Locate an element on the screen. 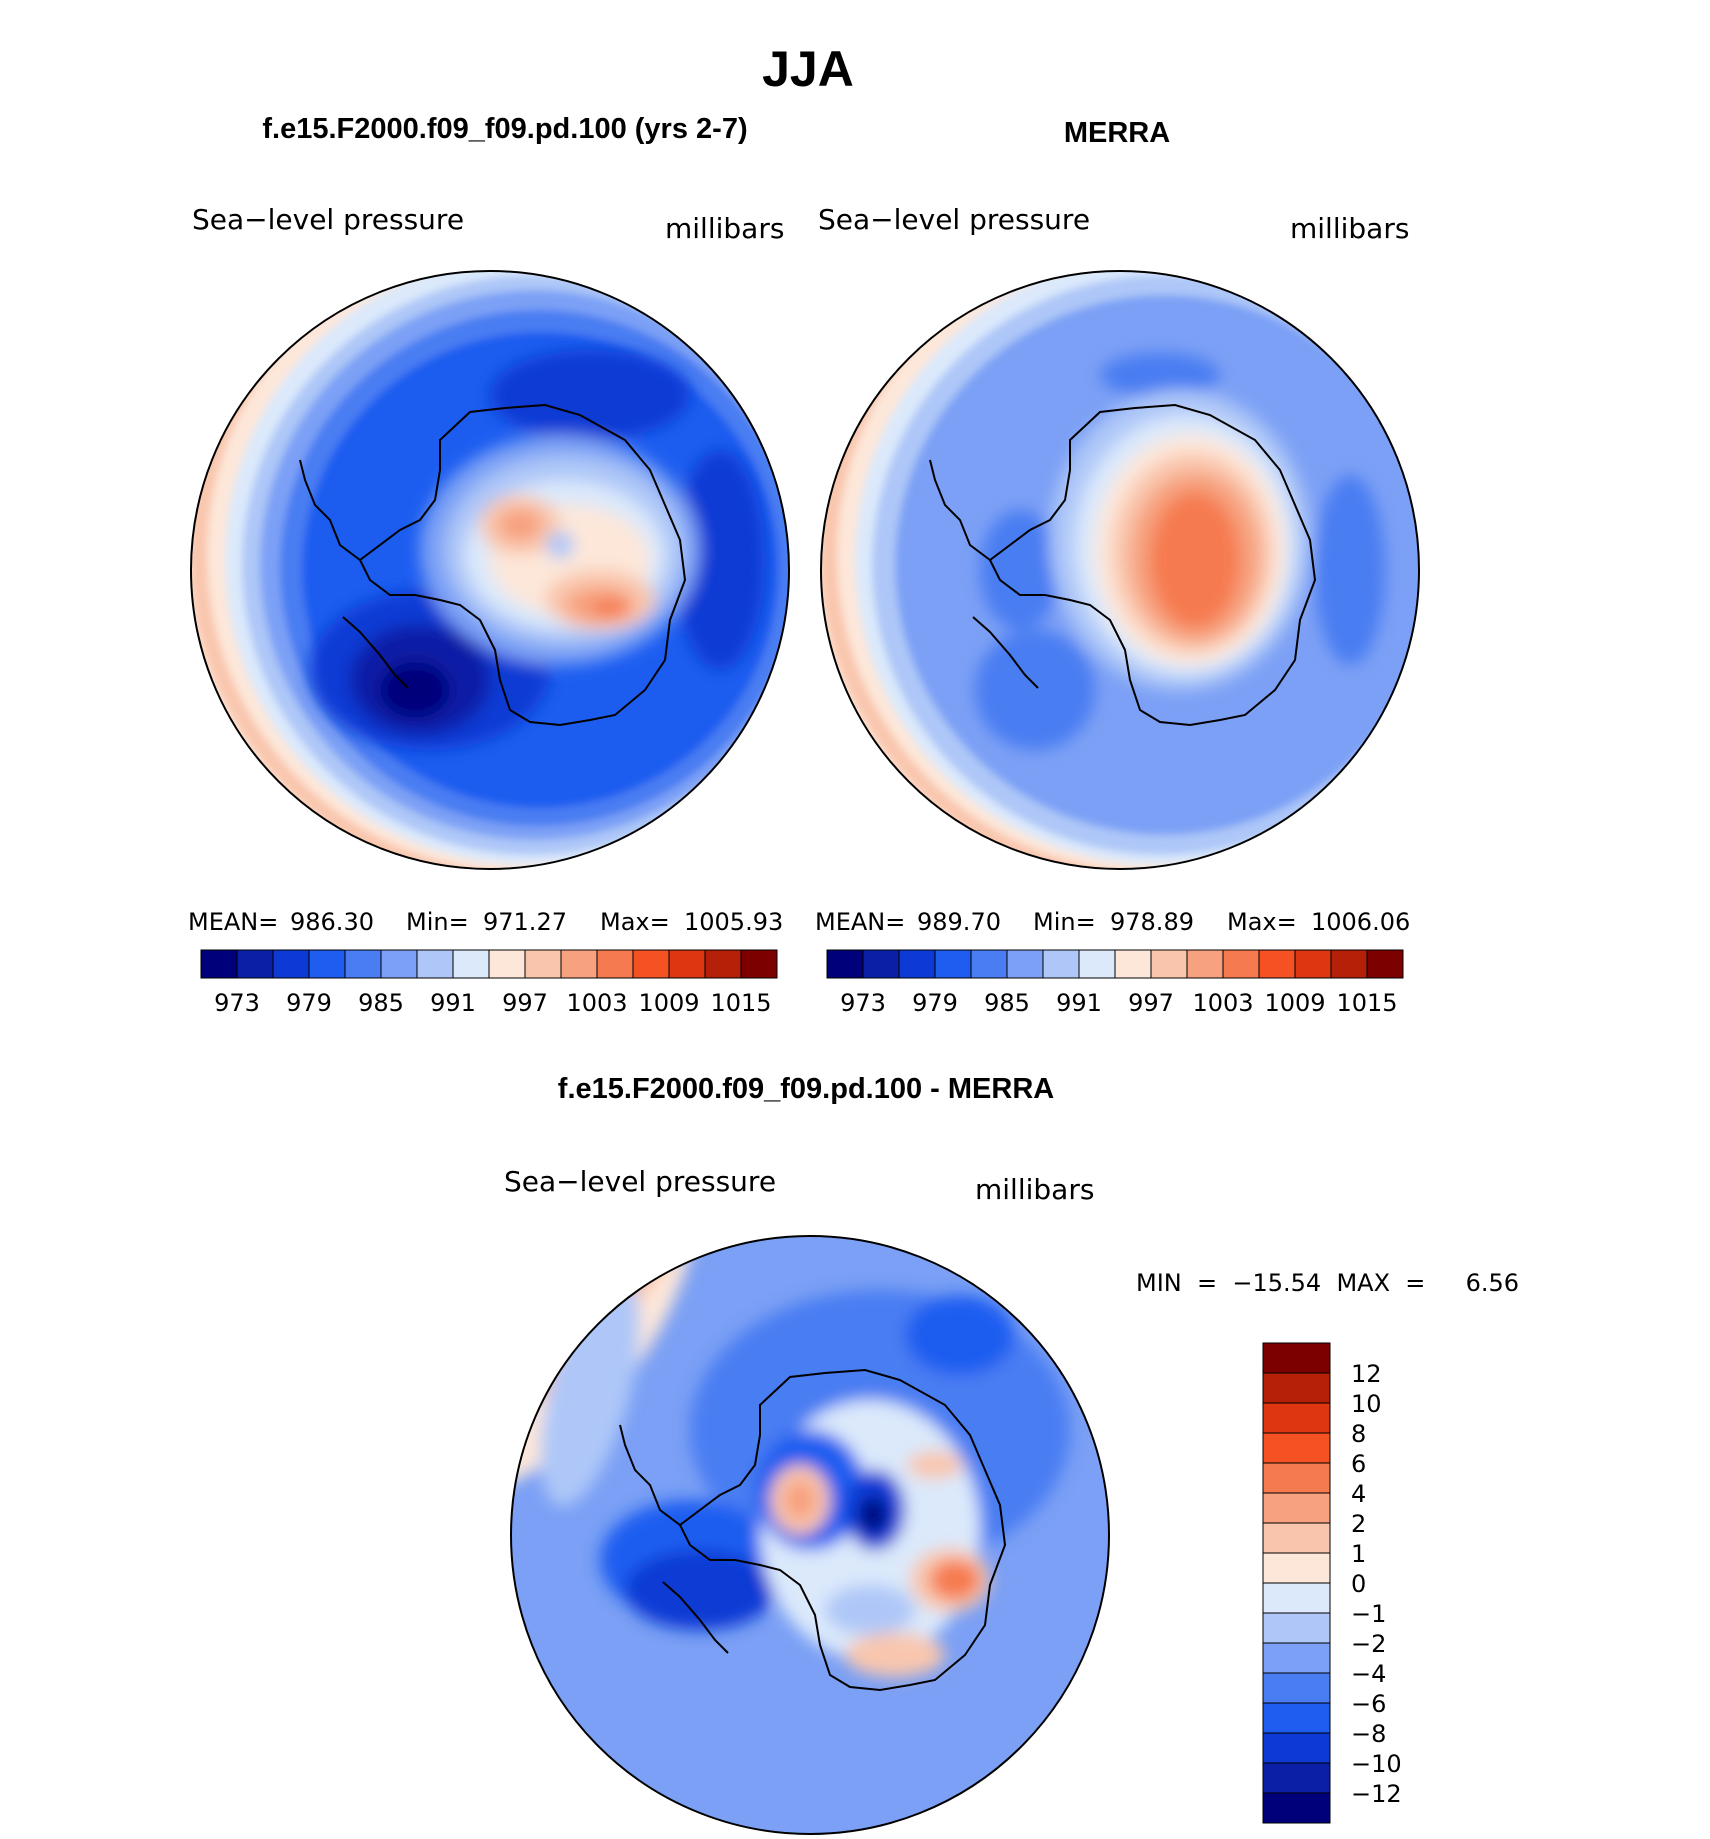 The width and height of the screenshot is (1710, 1839). panel-model-min-label: Min= is located at coordinates (437, 922).